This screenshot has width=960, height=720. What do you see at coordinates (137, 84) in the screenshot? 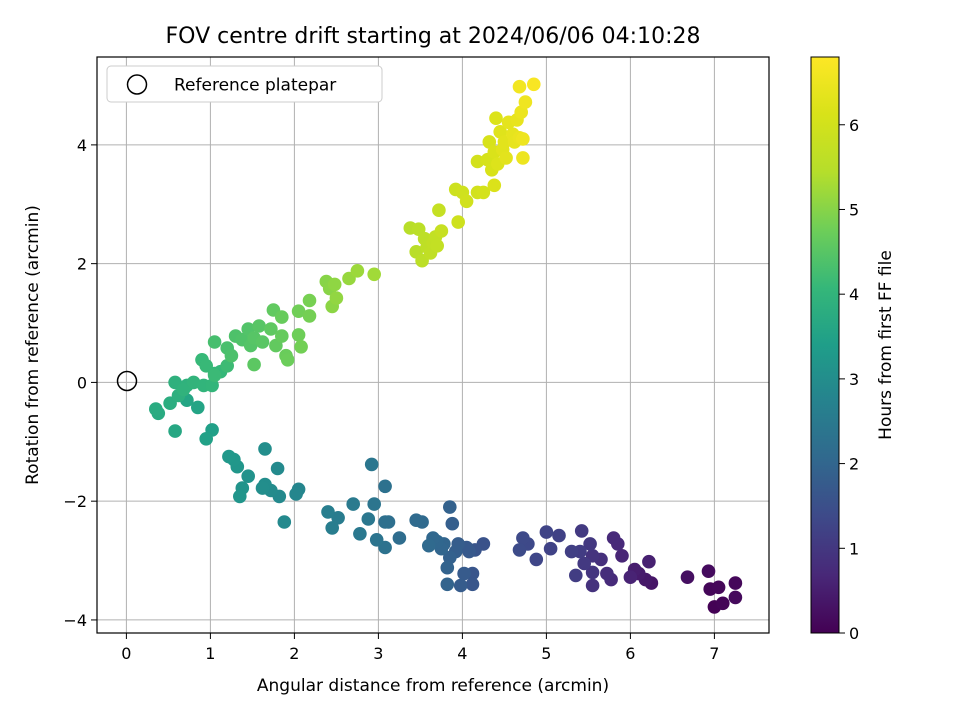
I see `legend-marker` at bounding box center [137, 84].